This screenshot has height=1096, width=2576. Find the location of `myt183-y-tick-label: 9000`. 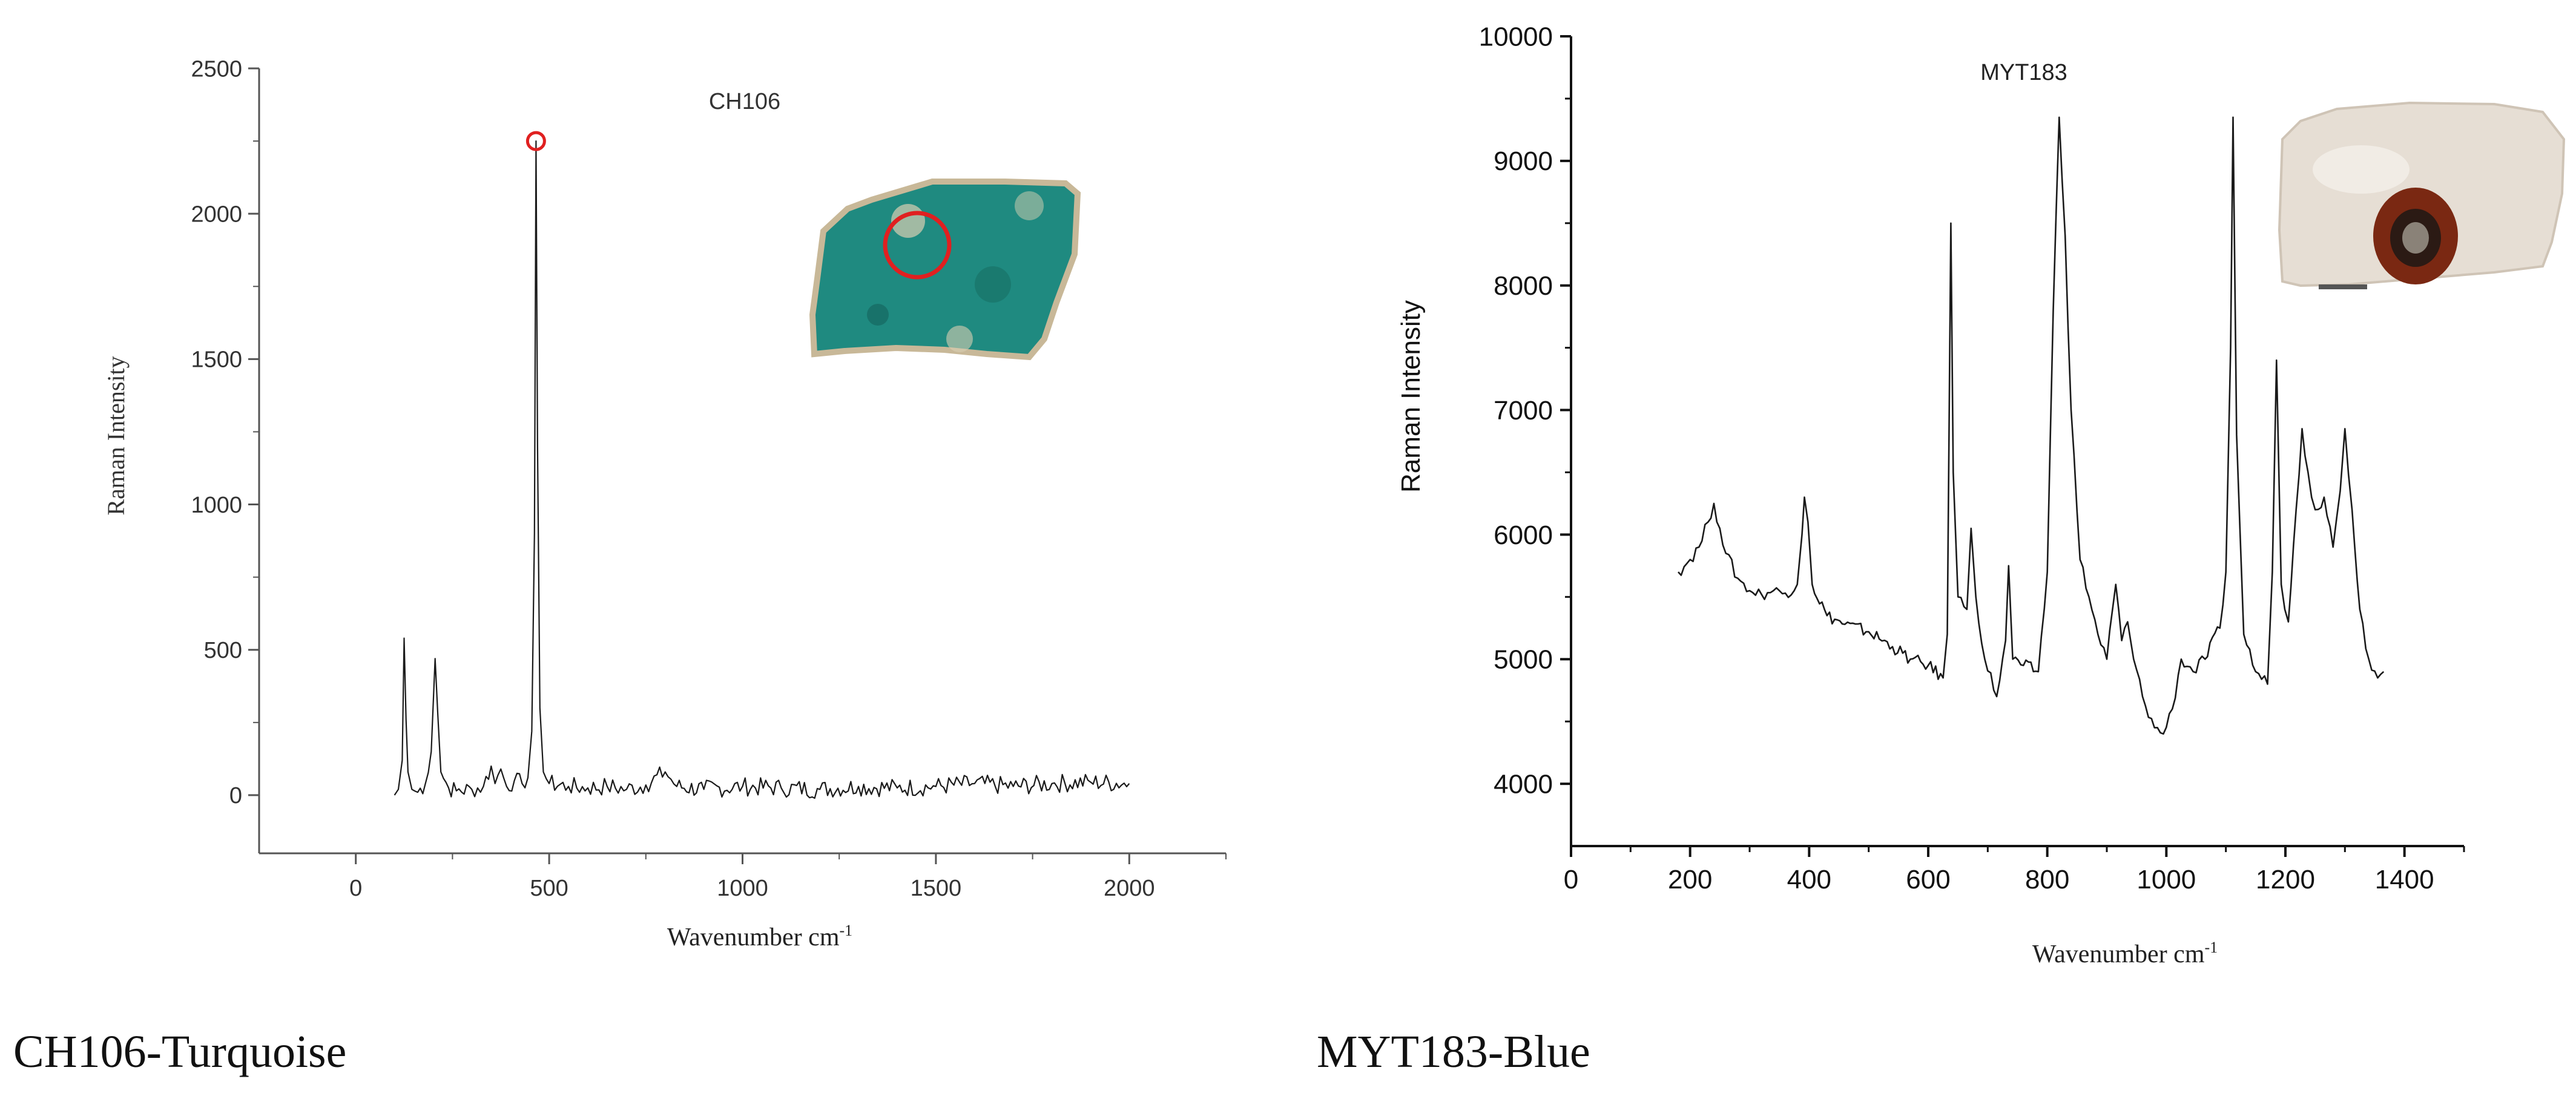

myt183-y-tick-label: 9000 is located at coordinates (1524, 161).